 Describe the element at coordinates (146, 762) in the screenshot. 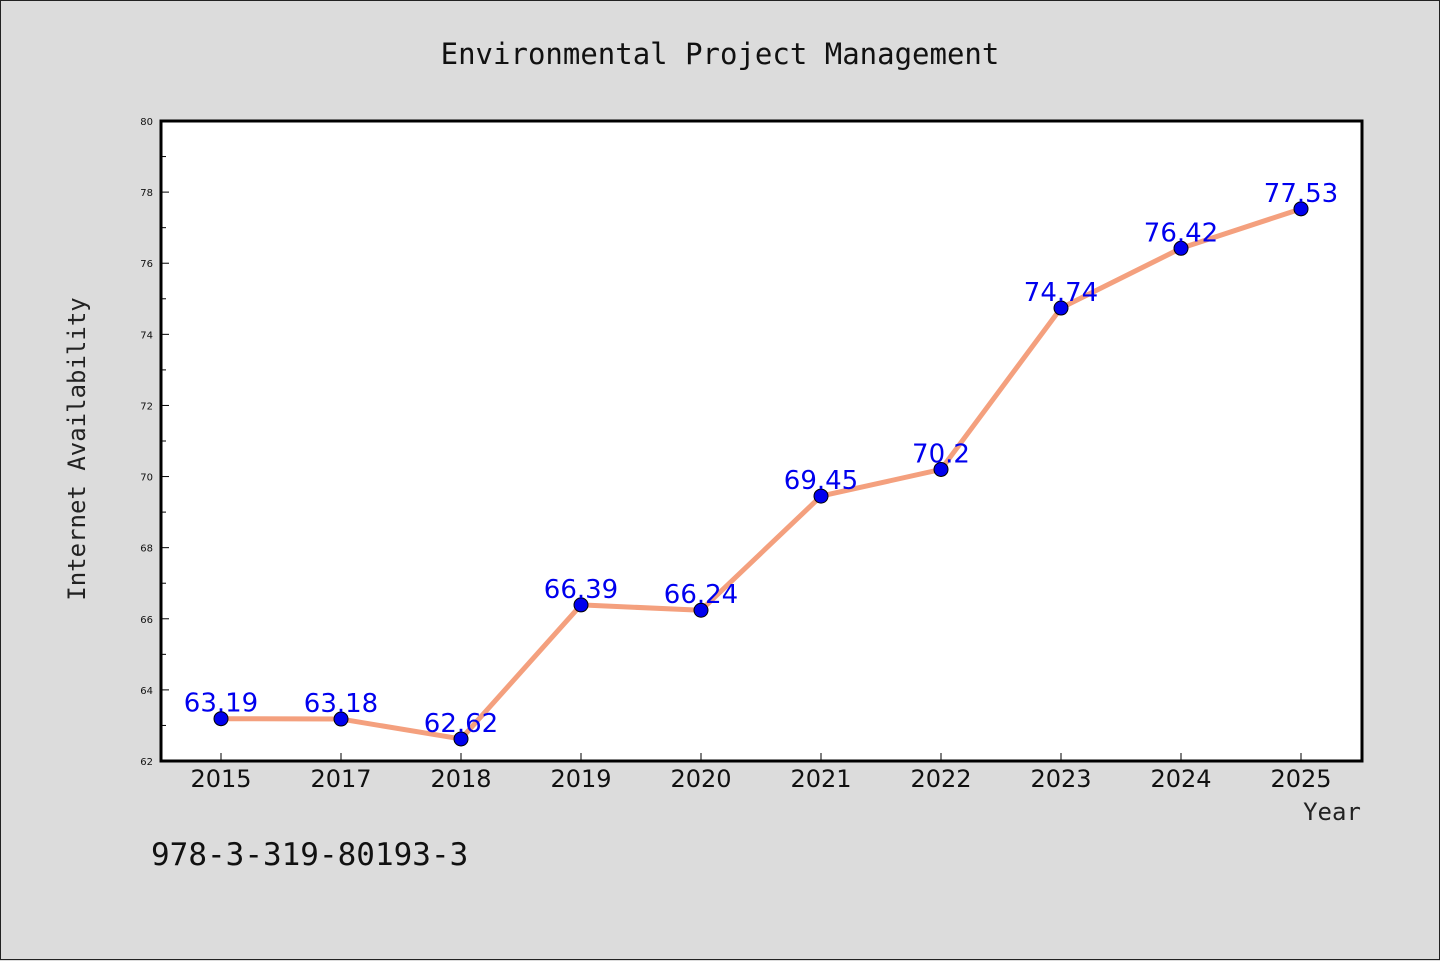

I see `y-tick-label: 62` at that location.